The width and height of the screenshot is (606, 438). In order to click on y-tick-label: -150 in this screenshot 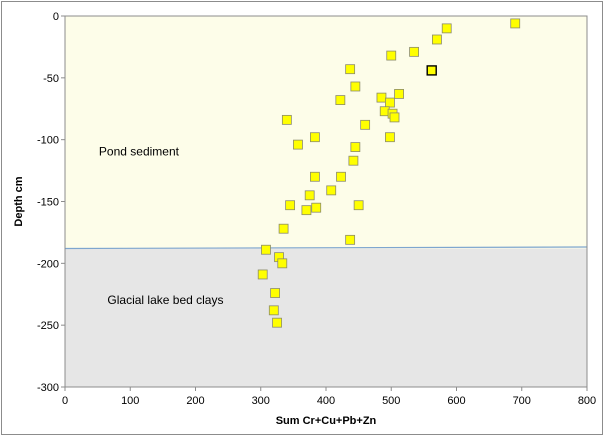, I will do `click(48, 203)`.